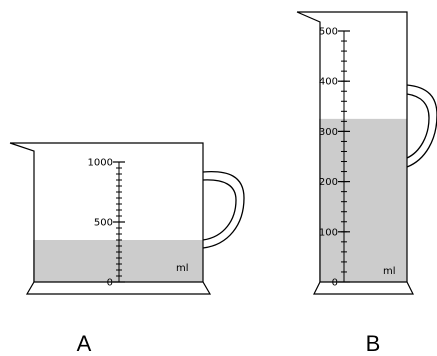  I want to click on jug-a-liquid, so click(118, 261).